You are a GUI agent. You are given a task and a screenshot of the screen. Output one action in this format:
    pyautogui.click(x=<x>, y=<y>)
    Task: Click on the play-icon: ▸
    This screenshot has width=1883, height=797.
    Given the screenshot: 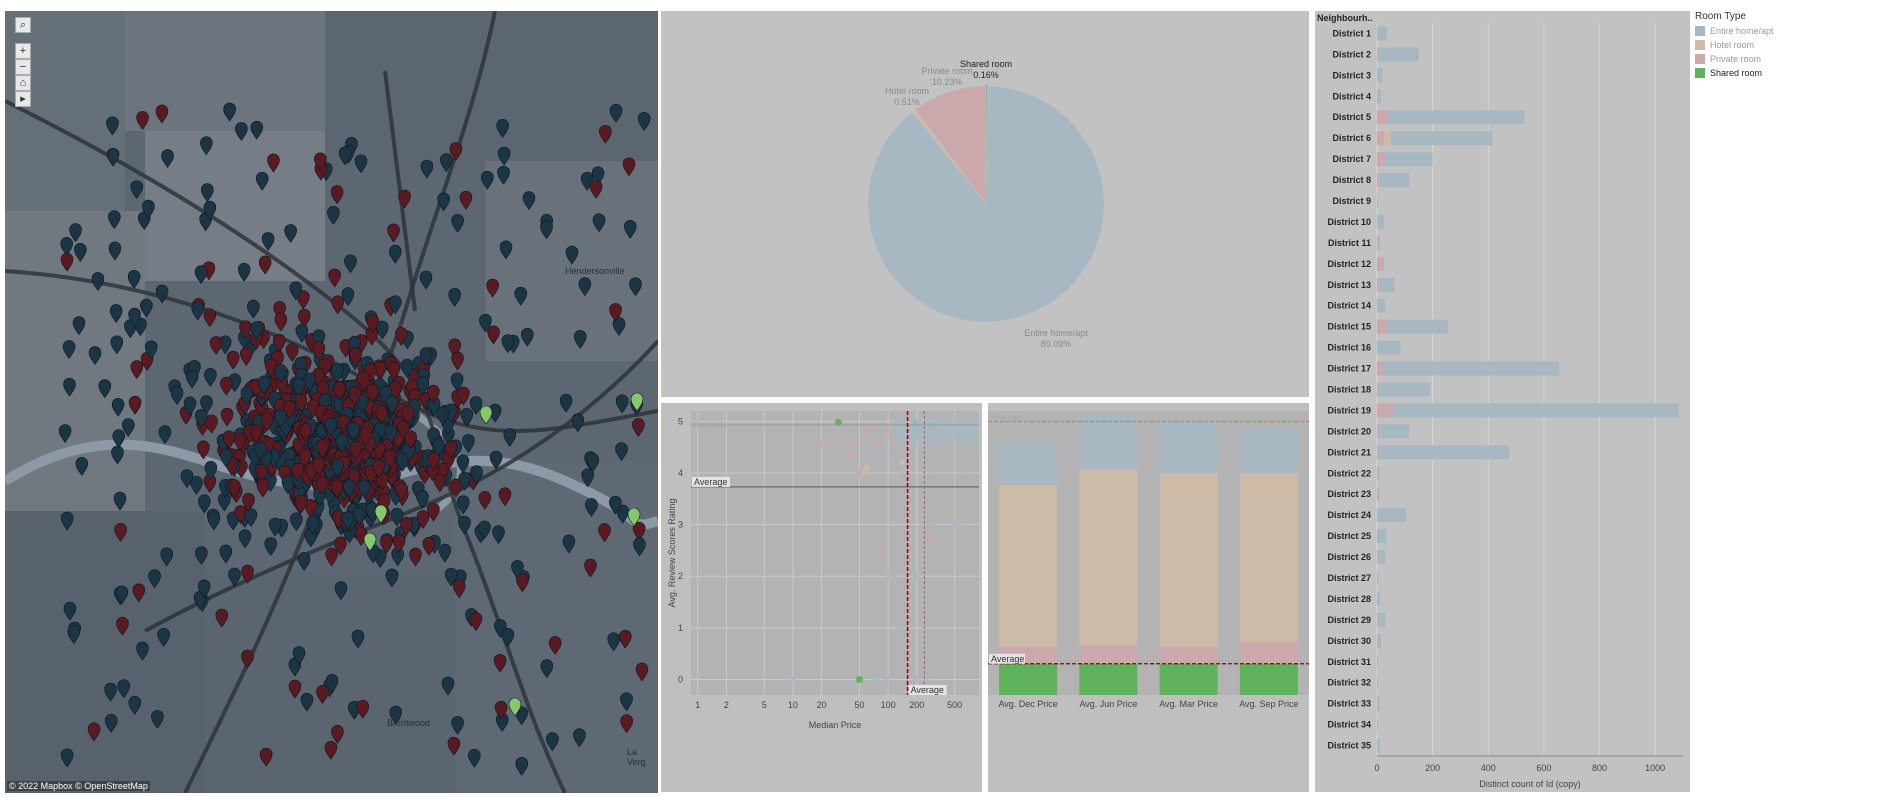 What is the action you would take?
    pyautogui.click(x=23, y=99)
    